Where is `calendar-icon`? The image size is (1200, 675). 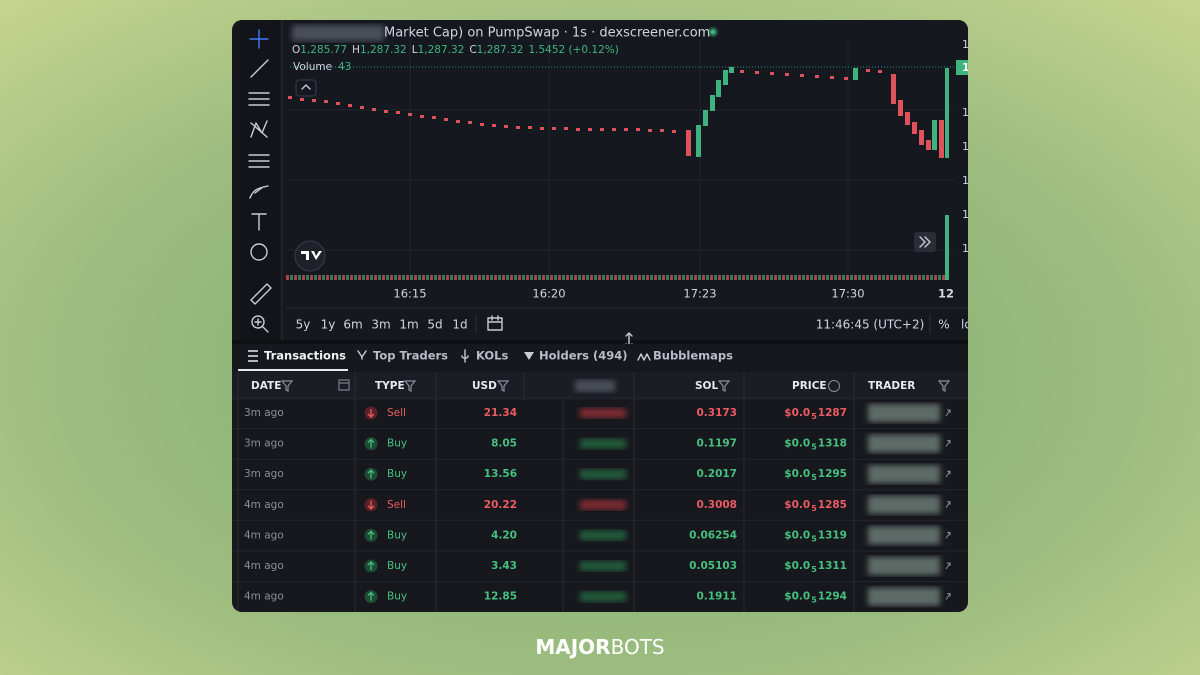 calendar-icon is located at coordinates (495, 323).